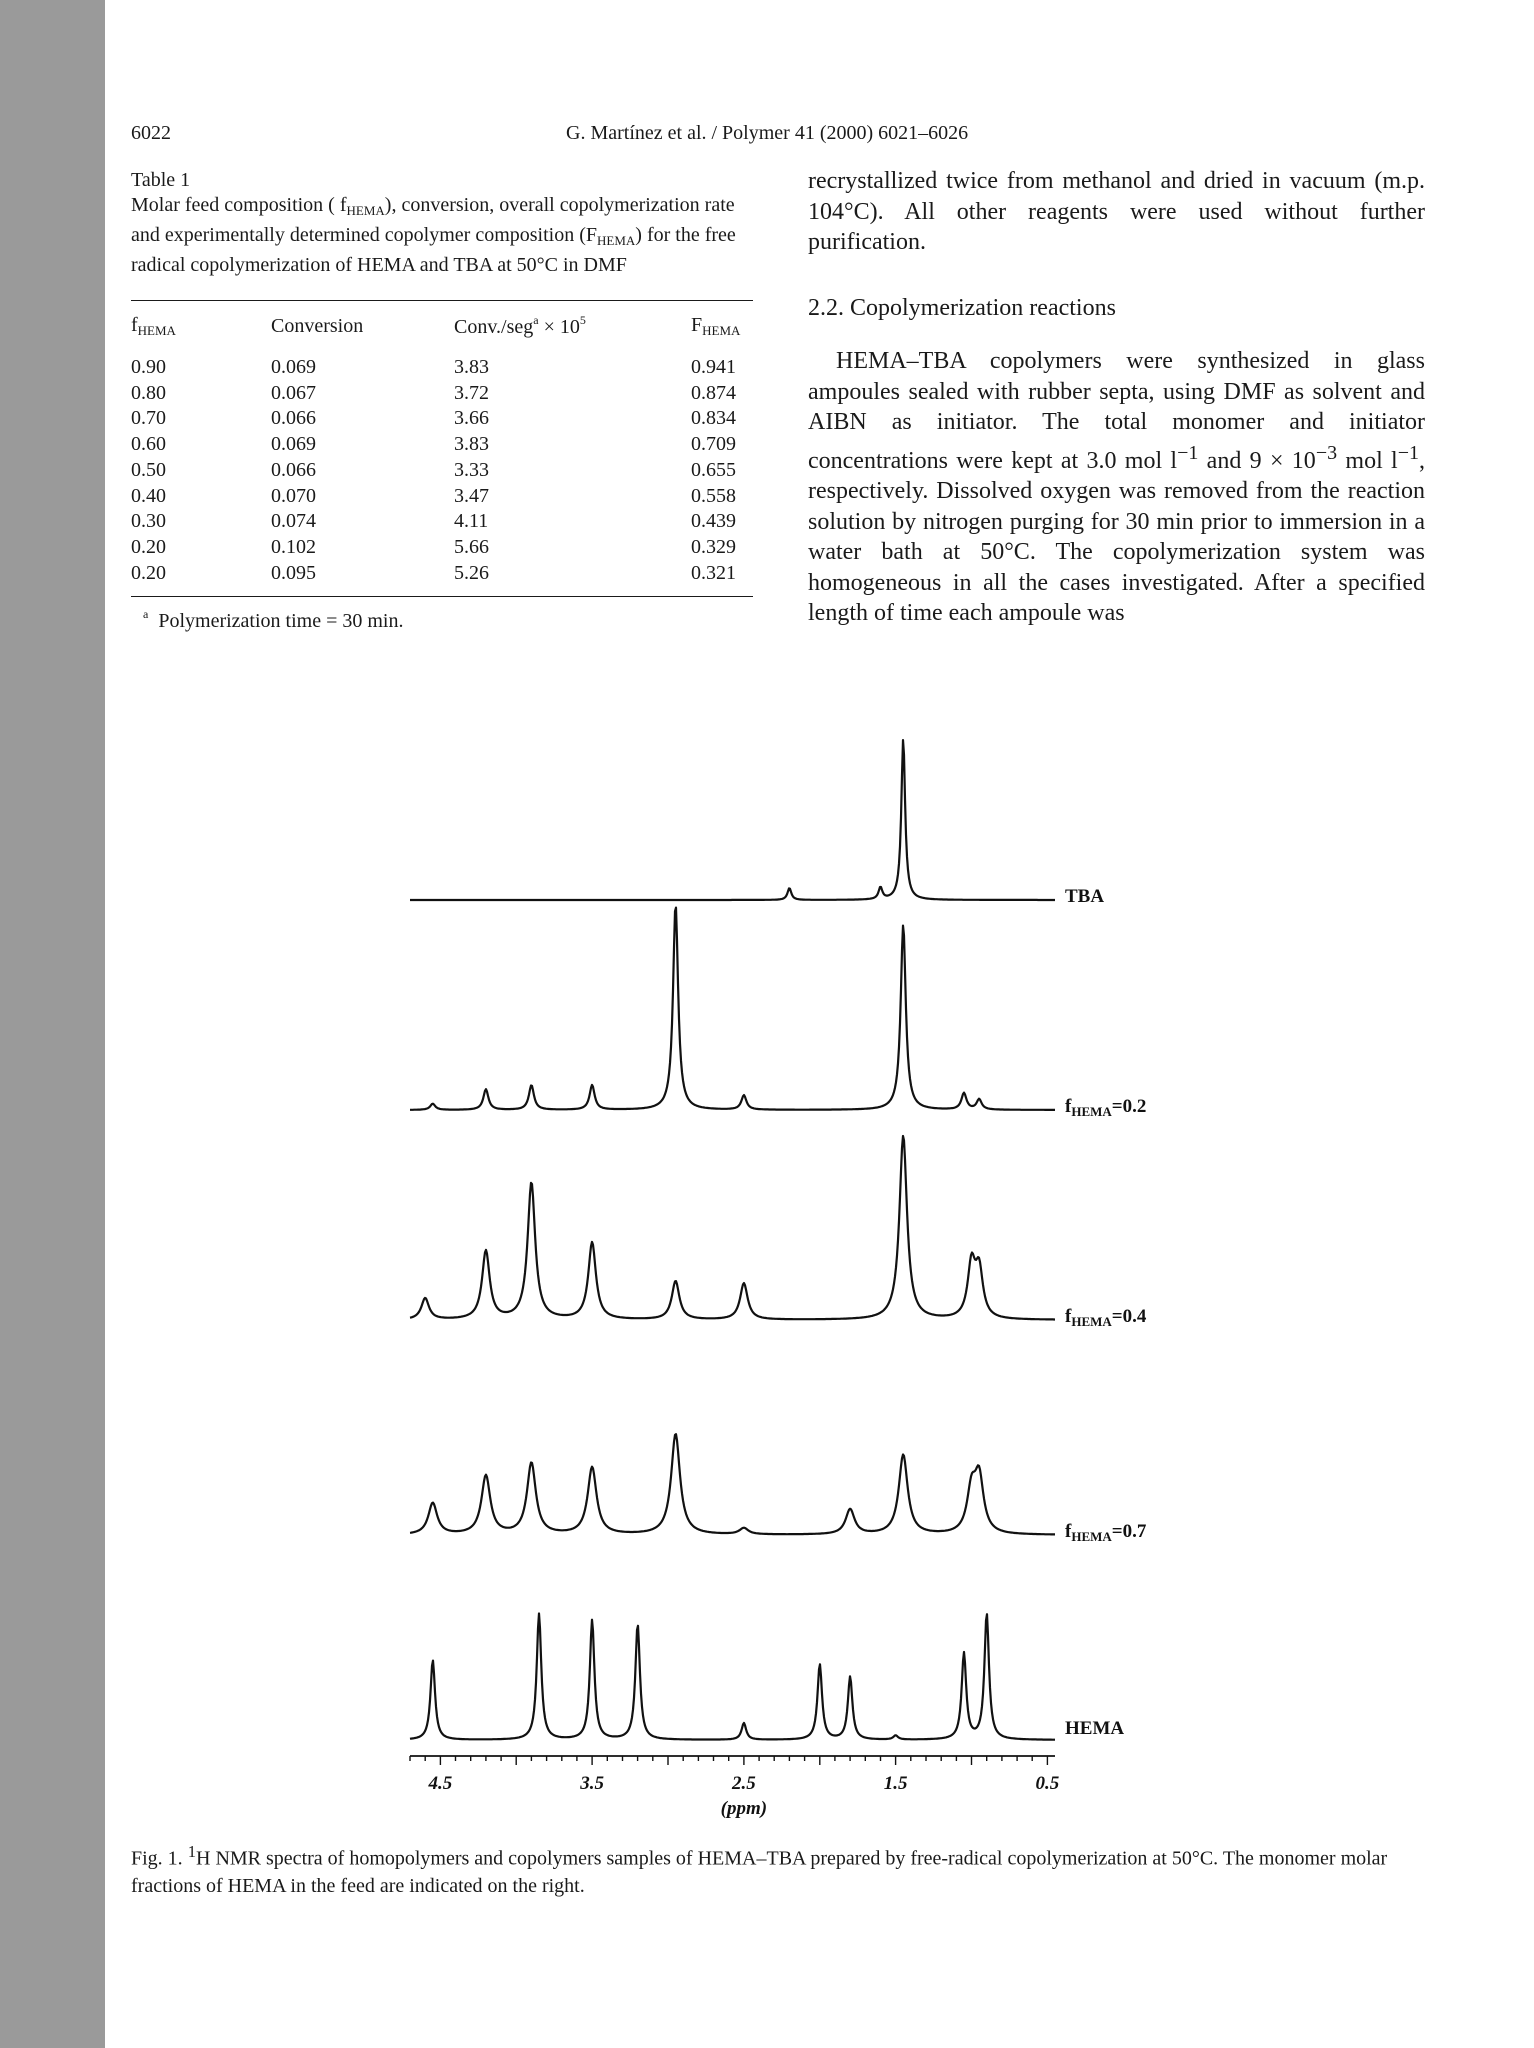 This screenshot has width=1534, height=2048. What do you see at coordinates (433, 418) in the screenshot?
I see `table-row: 0.70 0.066 3.66 0.834` at bounding box center [433, 418].